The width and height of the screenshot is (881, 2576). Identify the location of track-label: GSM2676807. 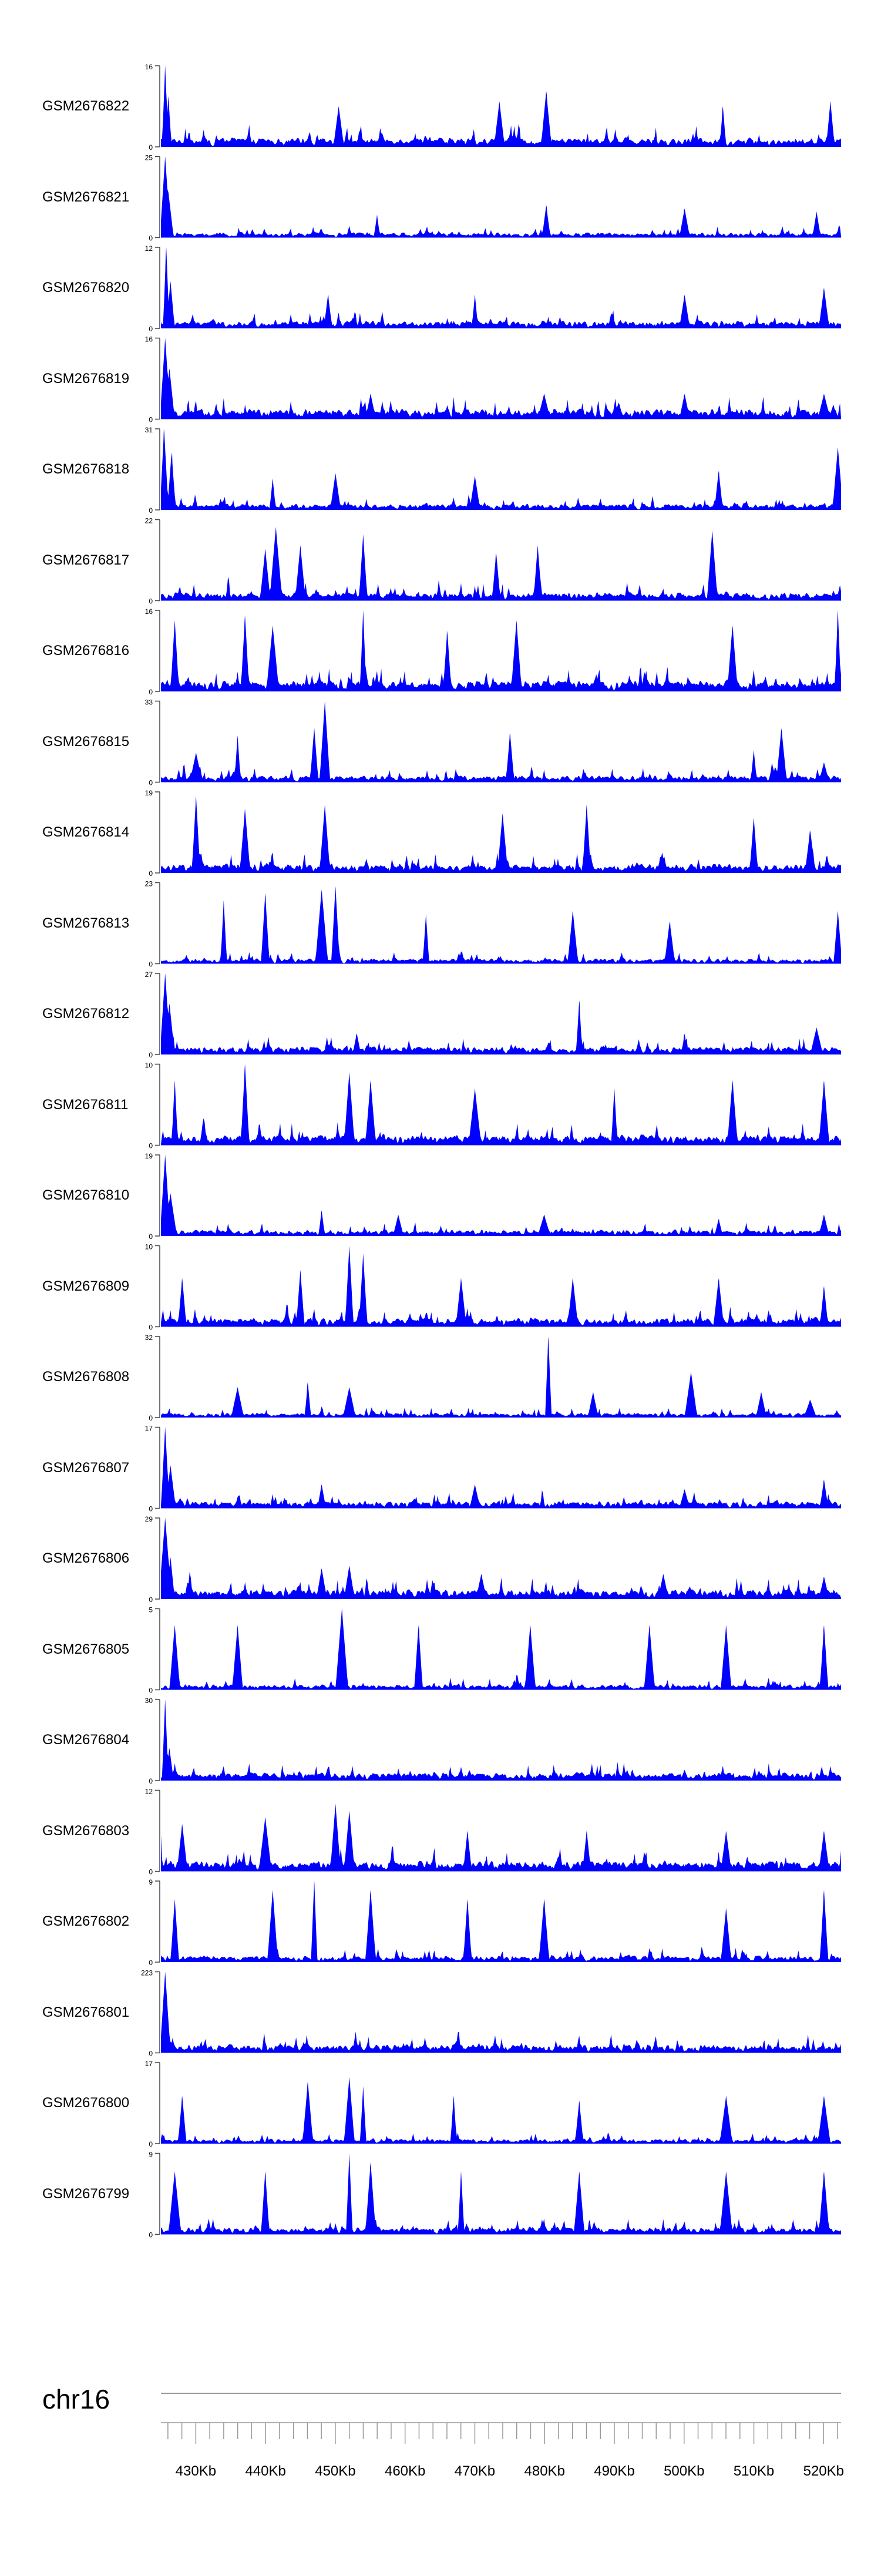
(86, 1467).